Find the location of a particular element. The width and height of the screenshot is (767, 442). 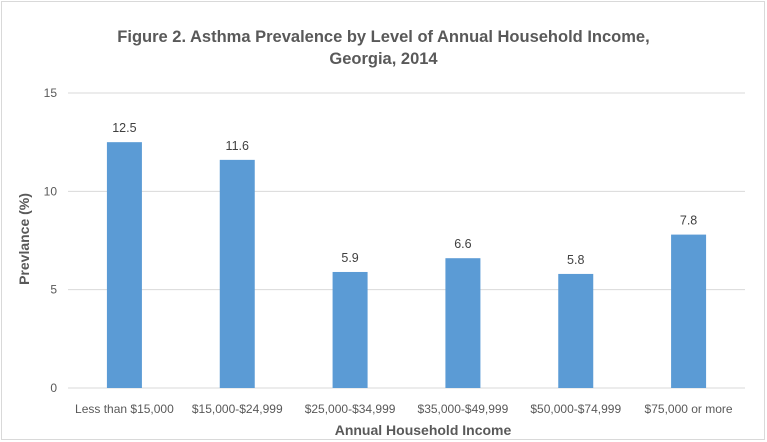

x-tick-label: Less than $15,000 is located at coordinates (124, 409).